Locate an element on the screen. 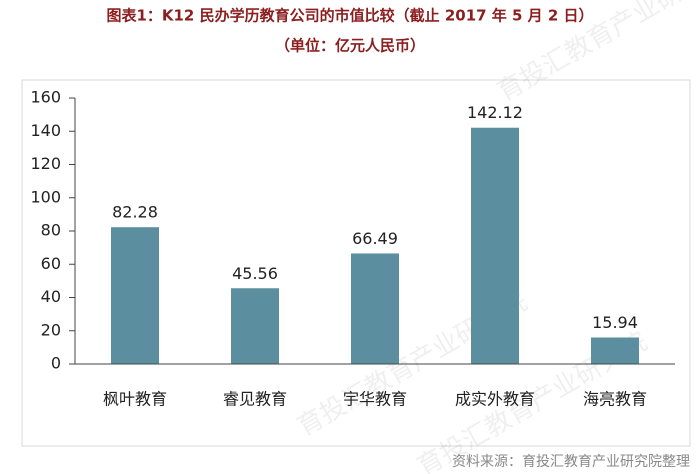 The width and height of the screenshot is (700, 474). value-label: 142.12 is located at coordinates (495, 112).